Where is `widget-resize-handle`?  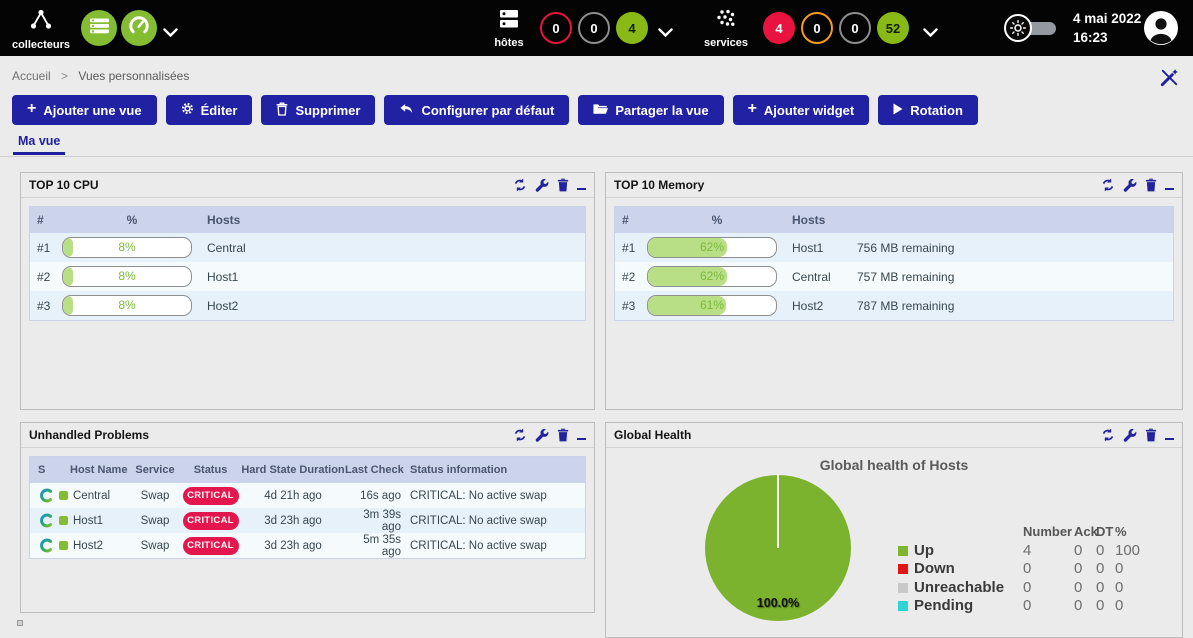
widget-resize-handle is located at coordinates (20, 623).